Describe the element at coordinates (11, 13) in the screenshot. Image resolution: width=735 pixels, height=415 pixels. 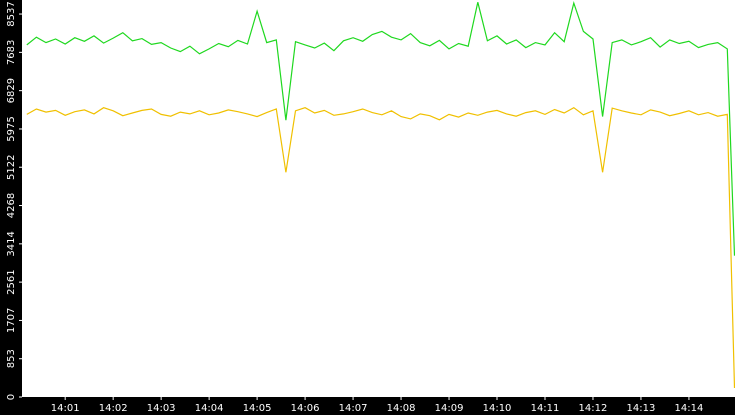
I see `y-tick-label: 8537` at that location.